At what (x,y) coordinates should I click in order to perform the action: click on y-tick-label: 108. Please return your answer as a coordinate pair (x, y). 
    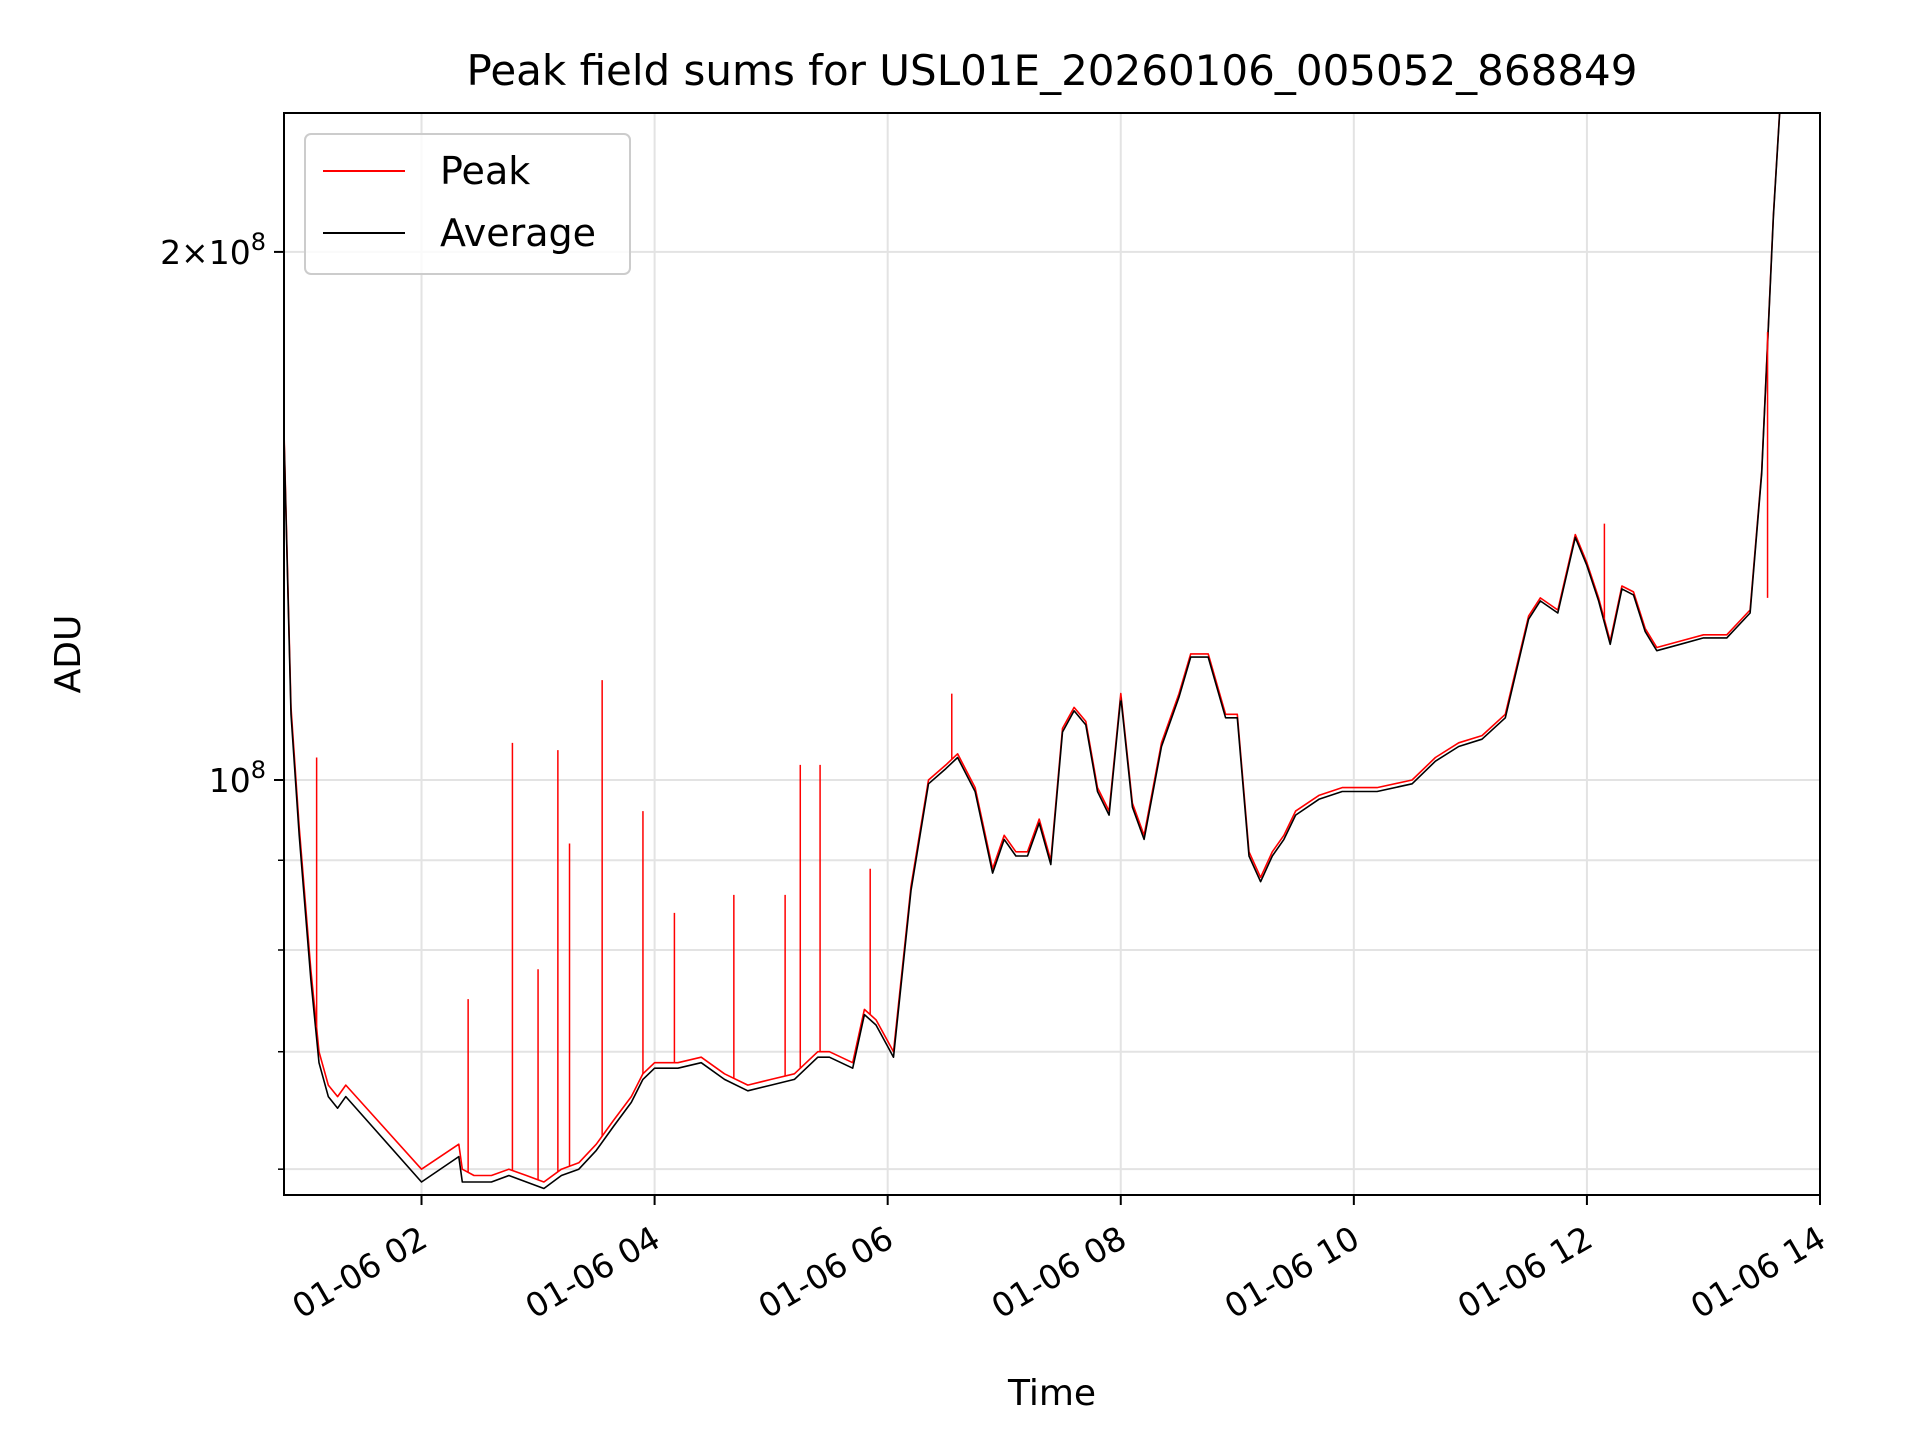
    Looking at the image, I should click on (237, 778).